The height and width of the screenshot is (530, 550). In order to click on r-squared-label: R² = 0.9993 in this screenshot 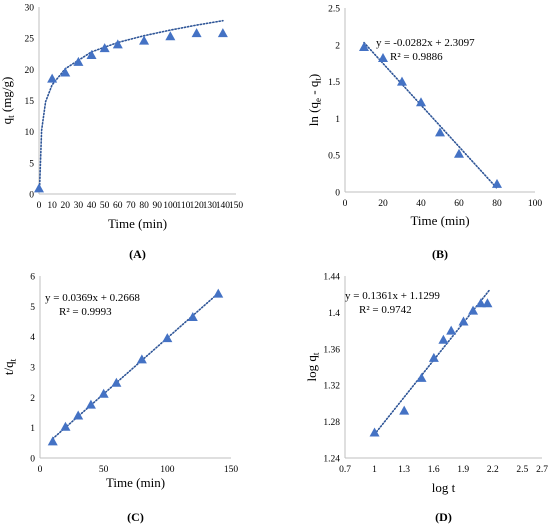, I will do `click(85, 312)`.